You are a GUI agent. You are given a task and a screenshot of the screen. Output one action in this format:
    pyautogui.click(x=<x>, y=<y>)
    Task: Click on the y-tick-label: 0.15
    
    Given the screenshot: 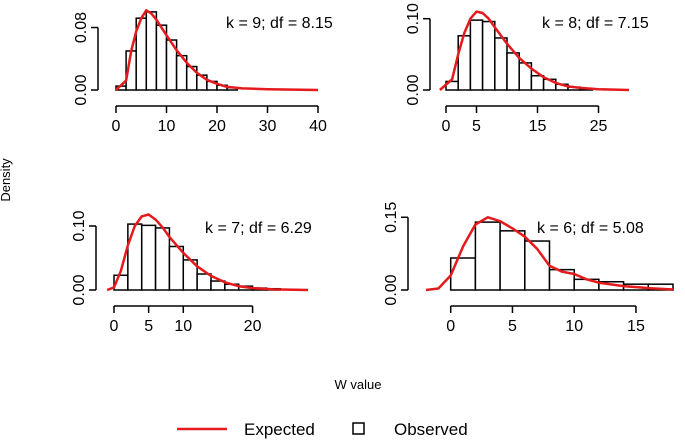 What is the action you would take?
    pyautogui.click(x=391, y=217)
    